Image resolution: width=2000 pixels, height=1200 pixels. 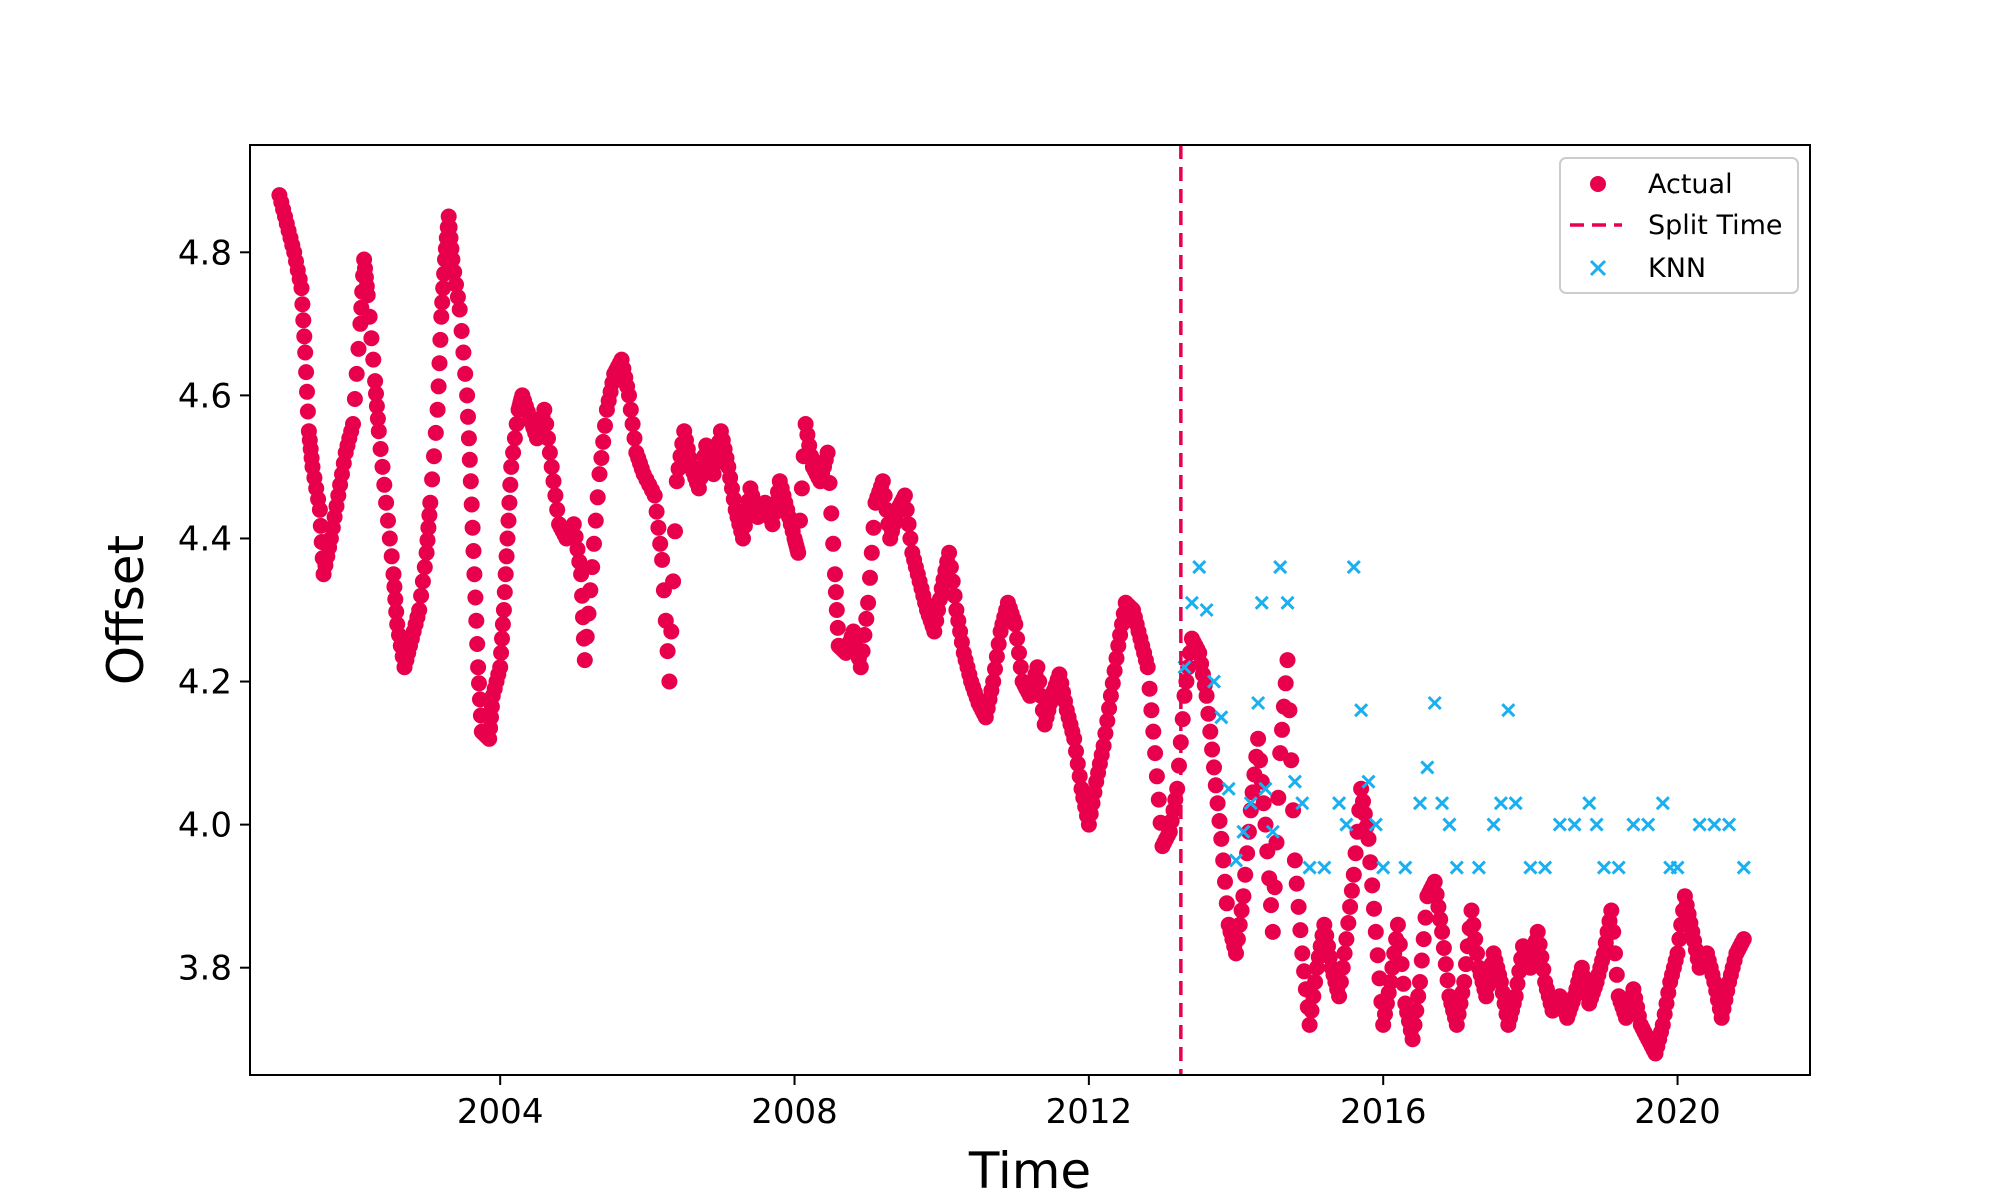 I want to click on legend-actual-label: Actual, so click(x=1690, y=184).